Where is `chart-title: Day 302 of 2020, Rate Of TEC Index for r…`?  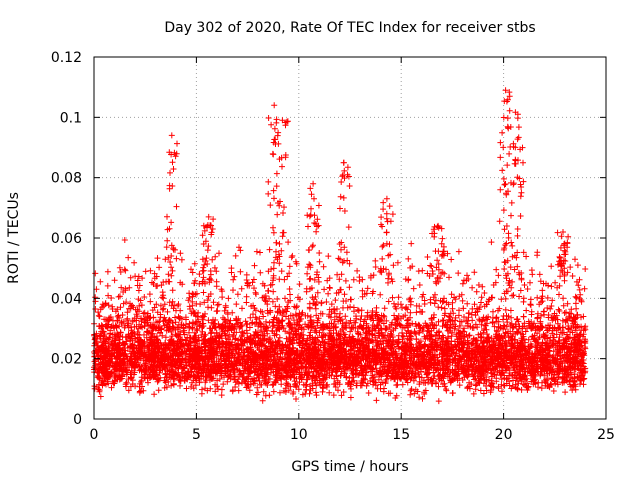 chart-title: Day 302 of 2020, Rate Of TEC Index for r… is located at coordinates (349, 28).